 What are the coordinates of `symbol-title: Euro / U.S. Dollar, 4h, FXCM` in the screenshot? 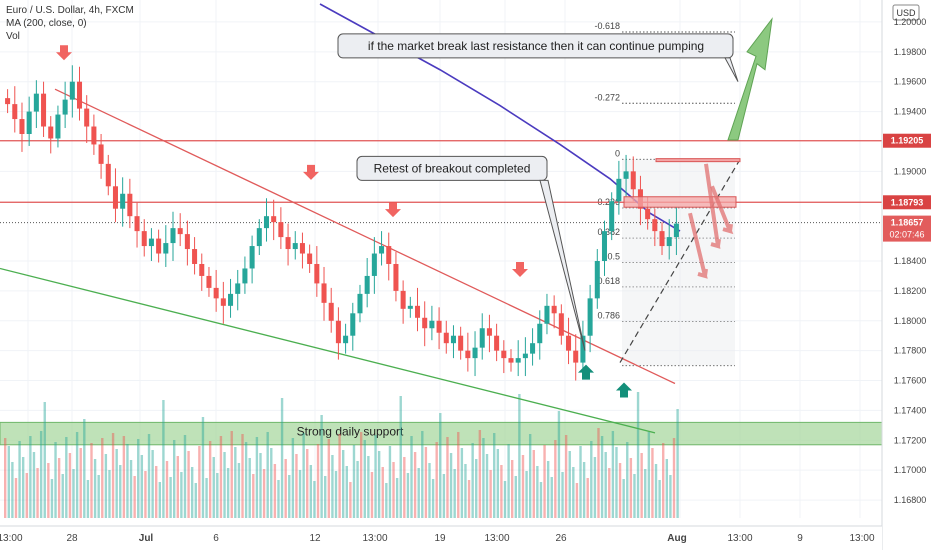 It's located at (70, 10).